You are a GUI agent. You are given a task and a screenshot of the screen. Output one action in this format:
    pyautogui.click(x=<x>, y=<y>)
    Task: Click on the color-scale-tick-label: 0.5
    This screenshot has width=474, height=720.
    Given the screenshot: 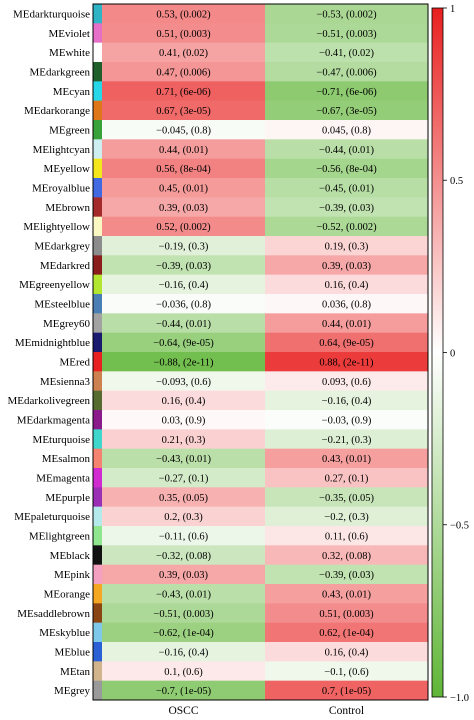 What is the action you would take?
    pyautogui.click(x=456, y=181)
    